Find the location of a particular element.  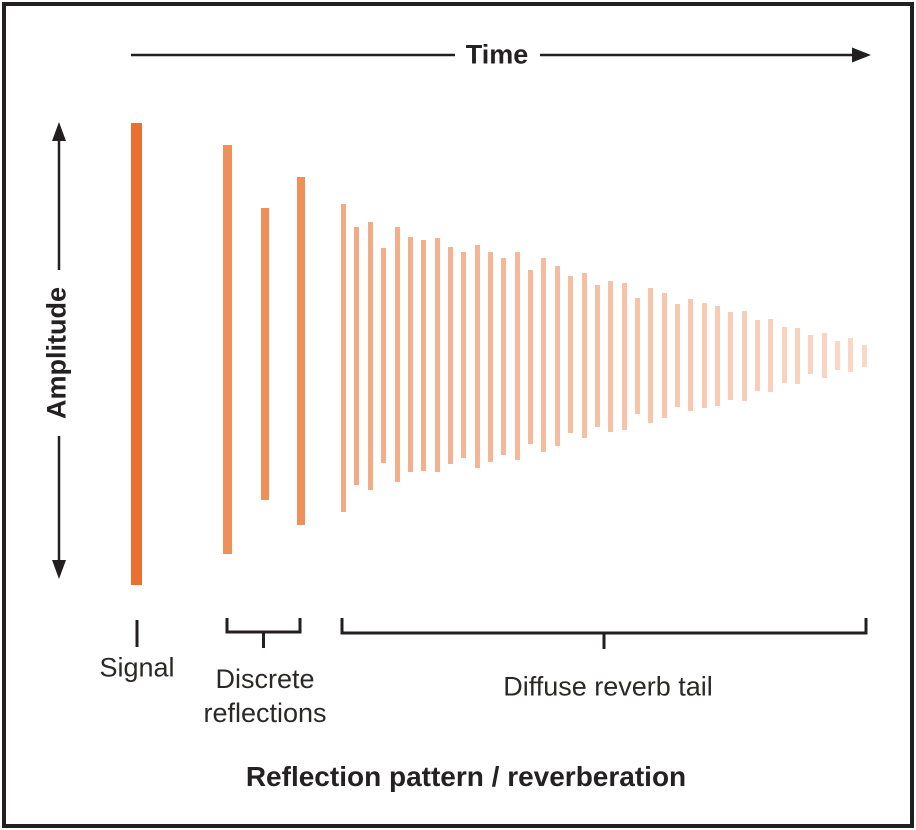

time-axis-label: Time is located at coordinates (497, 54).